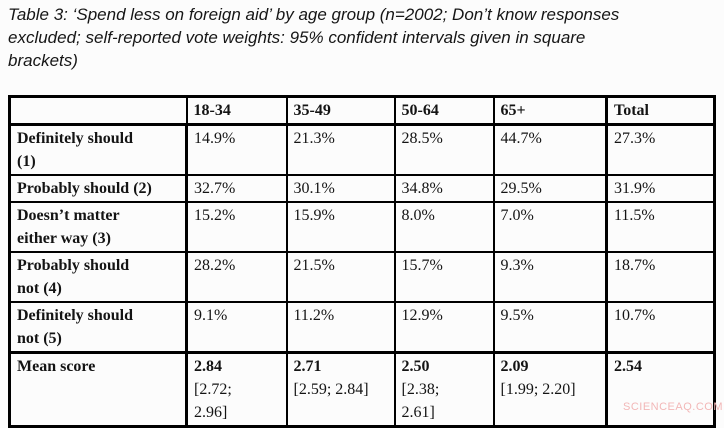 This screenshot has height=428, width=724. Describe the element at coordinates (98, 110) in the screenshot. I see `header-cell-empty` at that location.